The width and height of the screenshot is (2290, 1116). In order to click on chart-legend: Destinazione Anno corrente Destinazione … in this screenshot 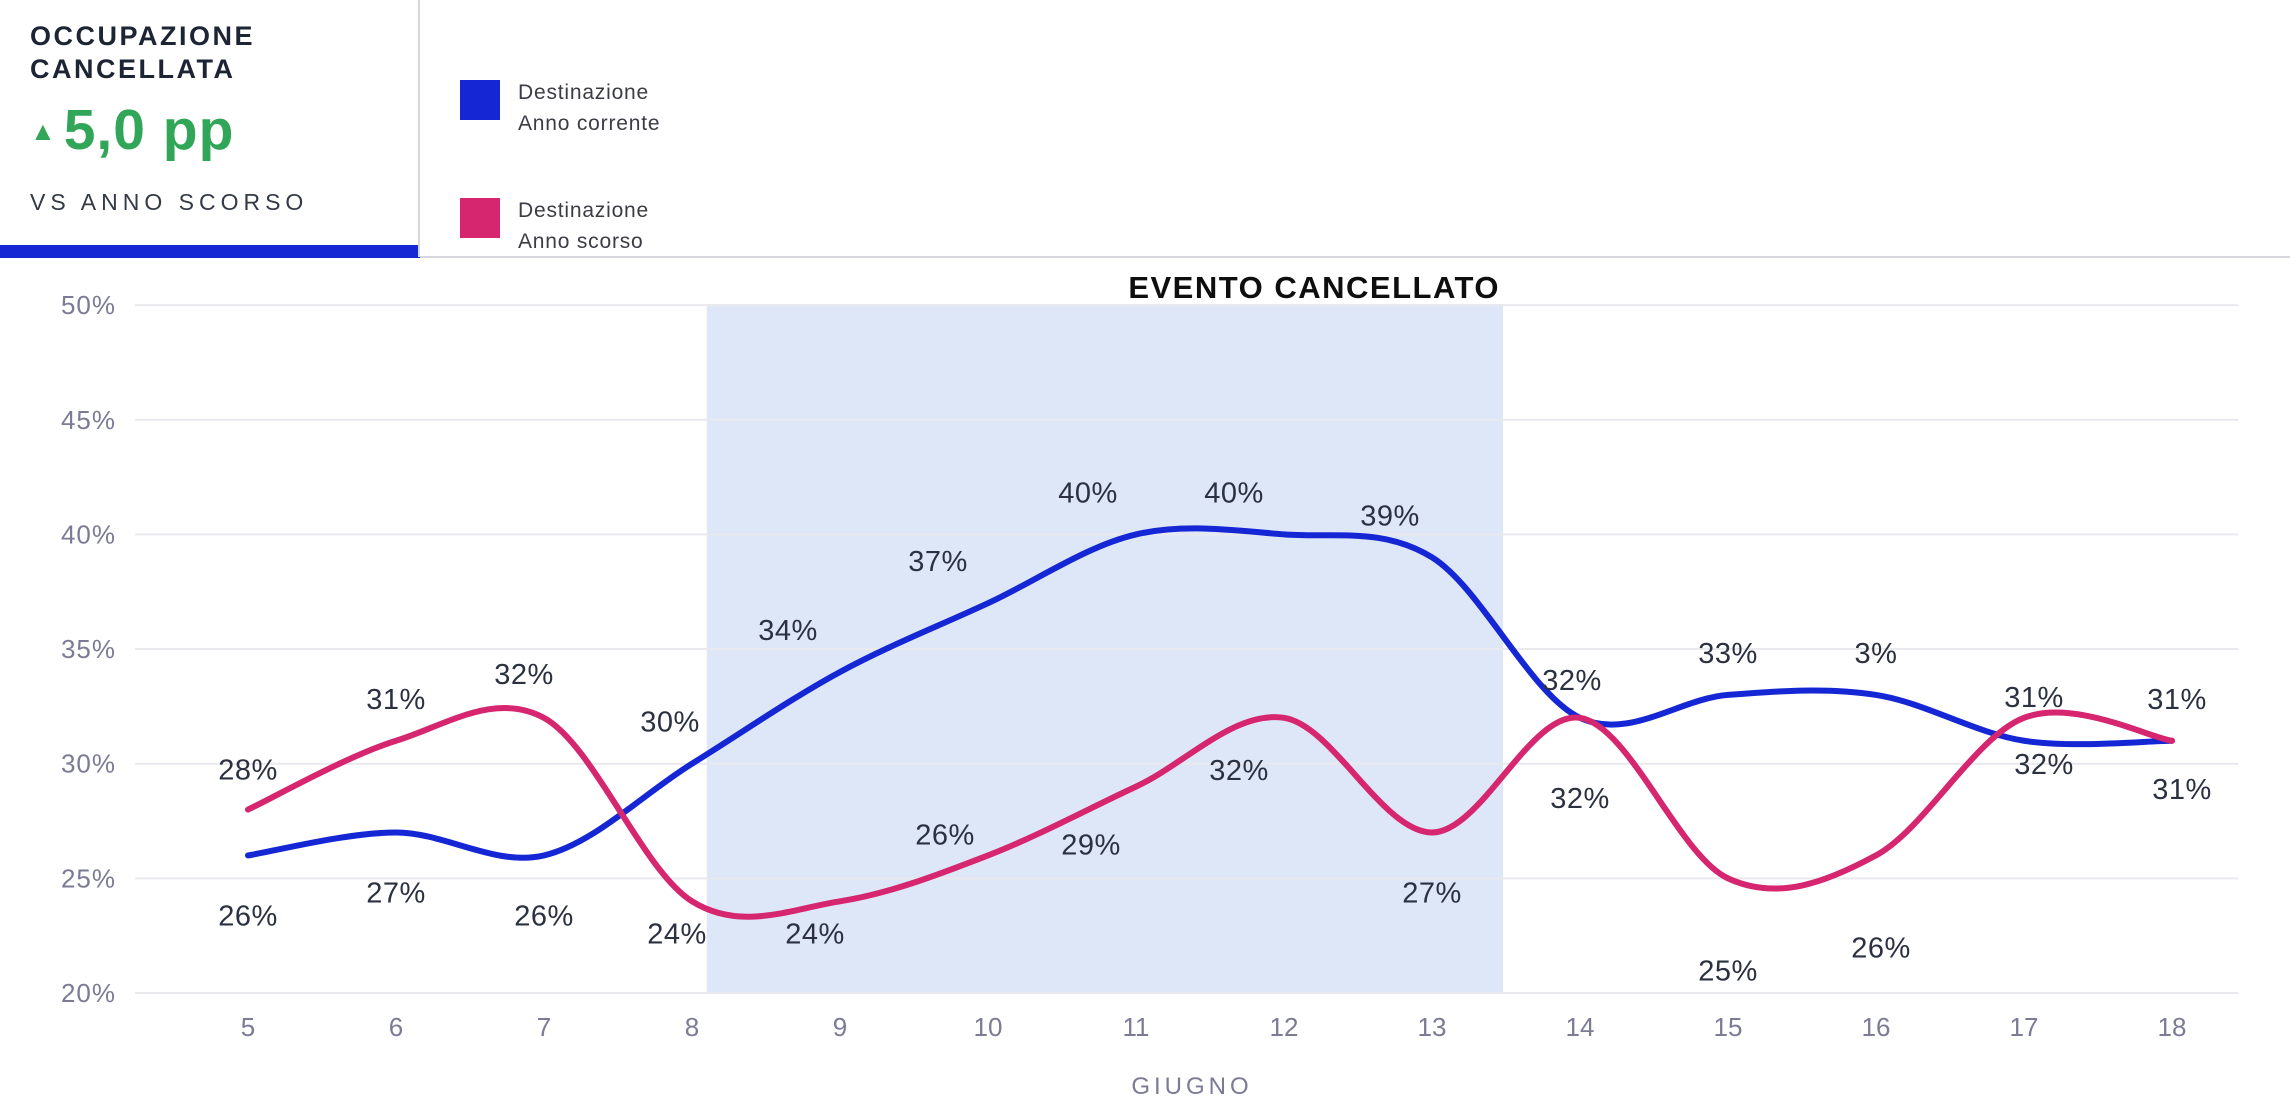, I will do `click(560, 198)`.